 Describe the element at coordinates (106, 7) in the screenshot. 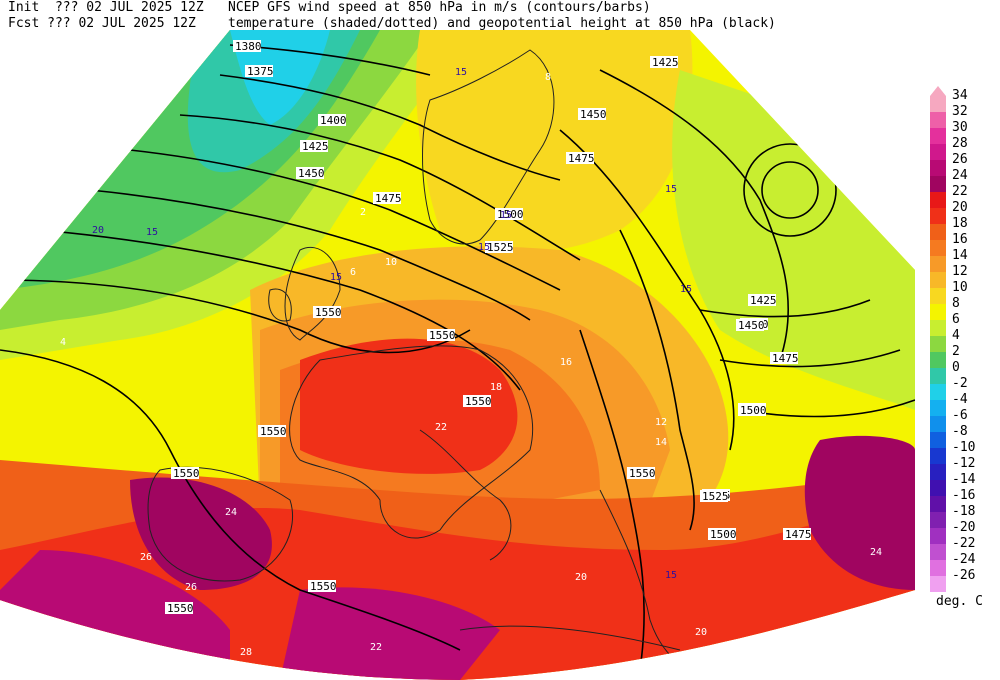

I see `init-time-label: Init ??? 02 JUL 2025 12Z` at that location.